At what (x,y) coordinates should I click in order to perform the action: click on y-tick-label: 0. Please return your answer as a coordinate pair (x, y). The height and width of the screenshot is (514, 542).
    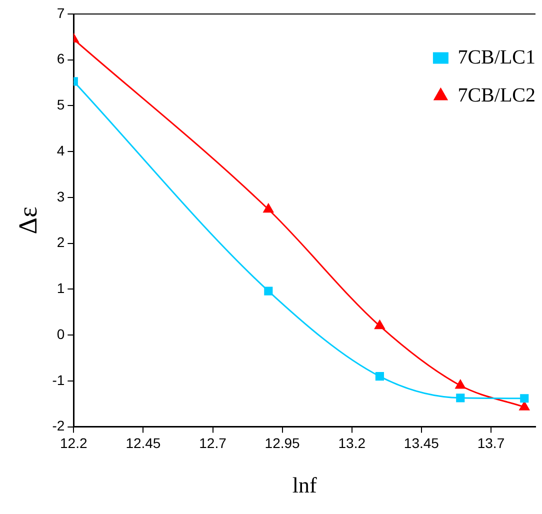
    Looking at the image, I should click on (60, 334).